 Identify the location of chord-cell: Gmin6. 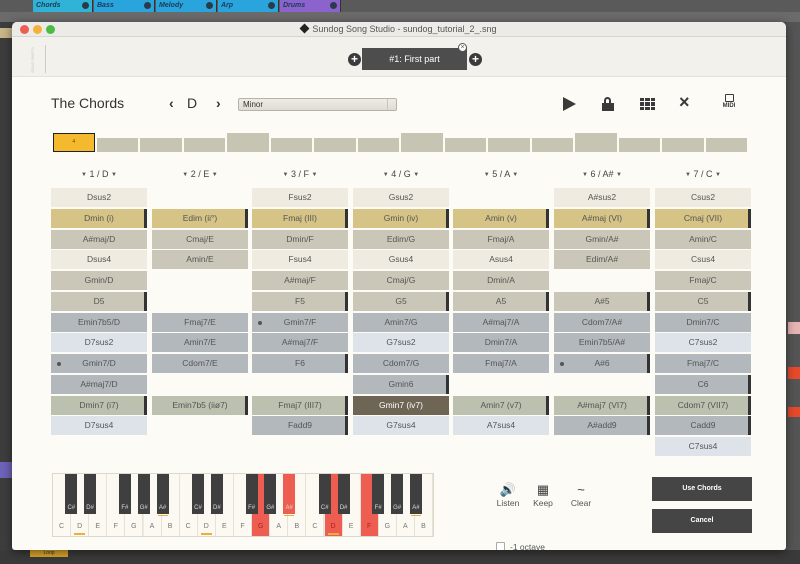
(401, 384).